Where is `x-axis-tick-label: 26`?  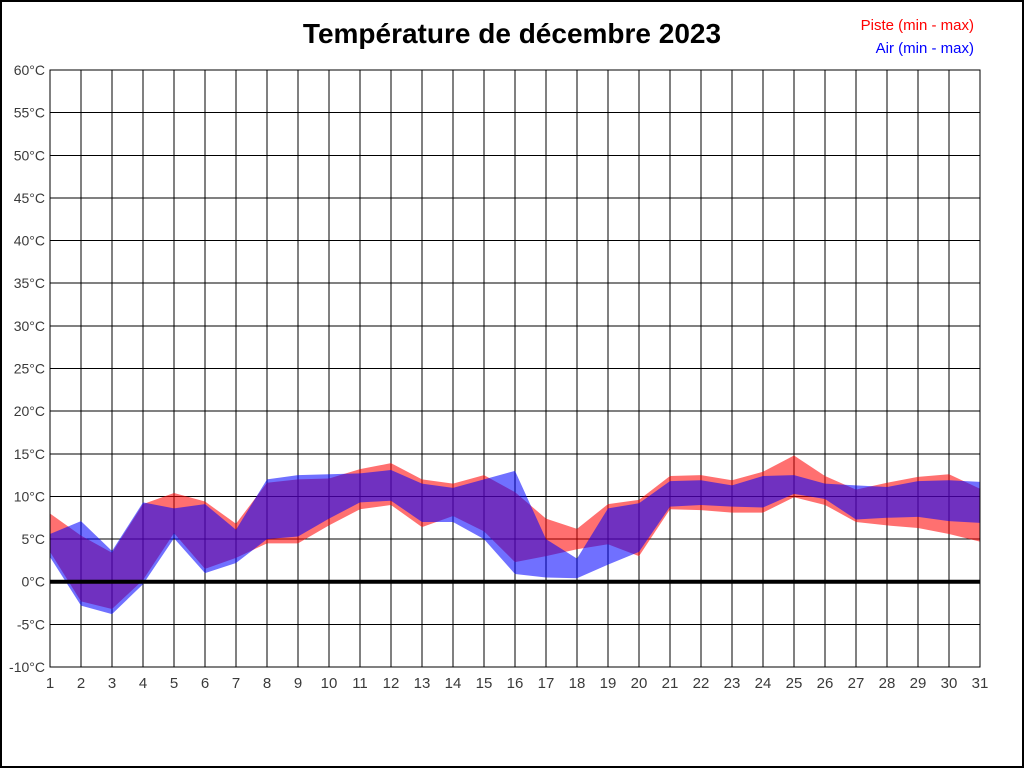 x-axis-tick-label: 26 is located at coordinates (825, 683).